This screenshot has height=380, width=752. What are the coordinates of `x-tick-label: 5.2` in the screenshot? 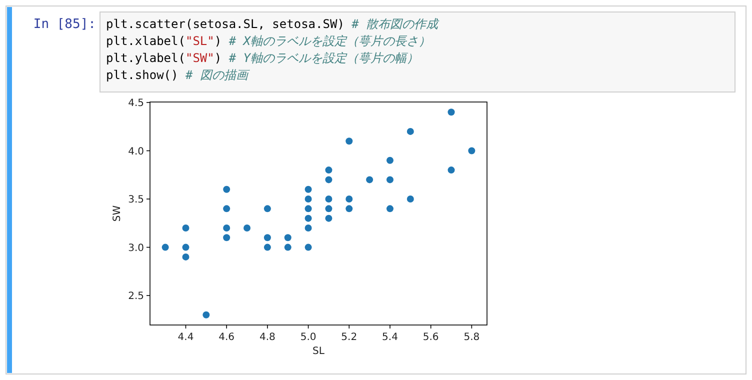 It's located at (349, 337).